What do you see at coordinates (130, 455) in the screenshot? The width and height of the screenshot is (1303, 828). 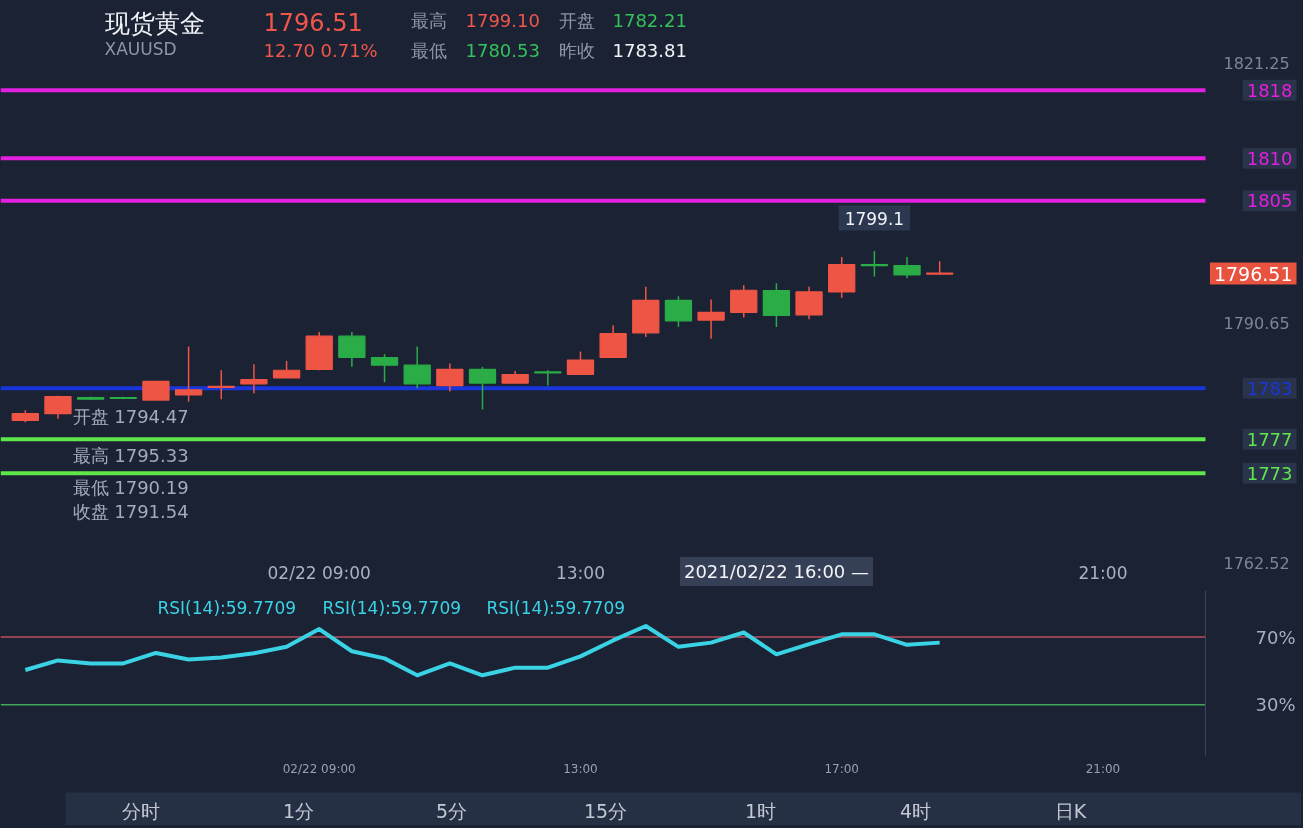 I see `annotation: 最高 1795.33` at bounding box center [130, 455].